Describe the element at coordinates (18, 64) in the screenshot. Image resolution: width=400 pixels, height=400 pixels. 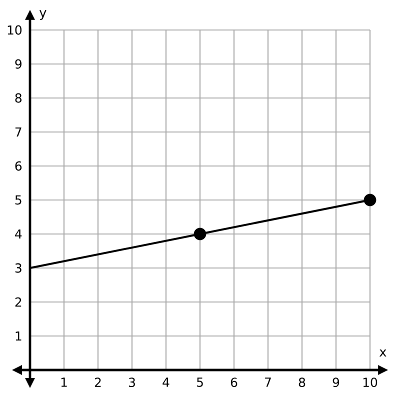
I see `y-tick-label: 9` at that location.